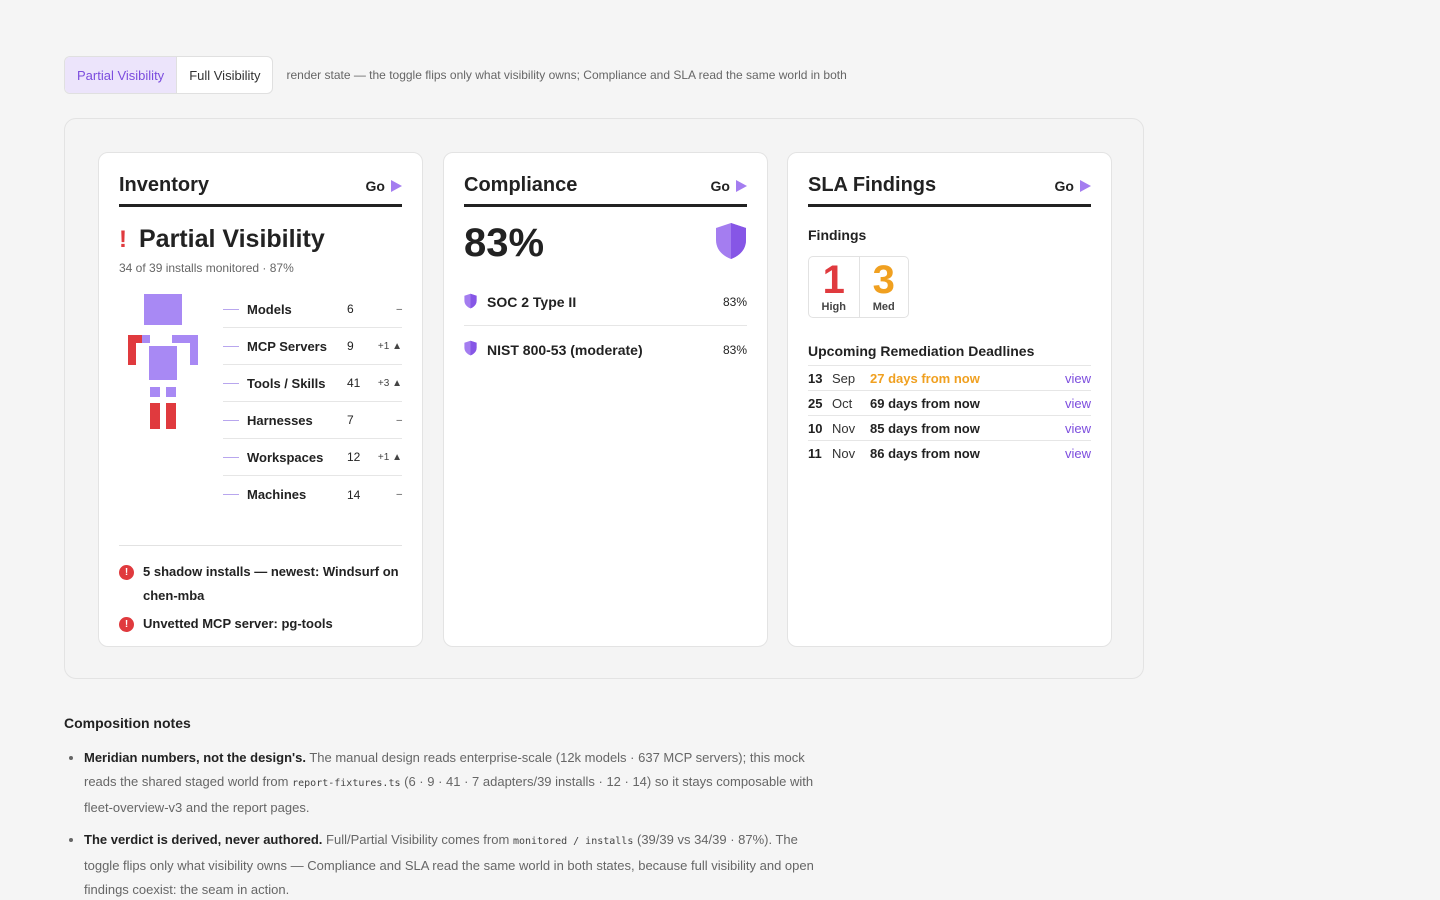 Image resolution: width=1440 pixels, height=900 pixels. I want to click on list-item: 10 Nov 85 days from now view, so click(949, 428).